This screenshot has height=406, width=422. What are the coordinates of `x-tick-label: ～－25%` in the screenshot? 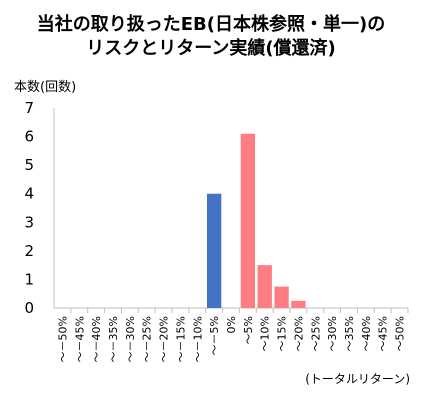 It's located at (147, 339).